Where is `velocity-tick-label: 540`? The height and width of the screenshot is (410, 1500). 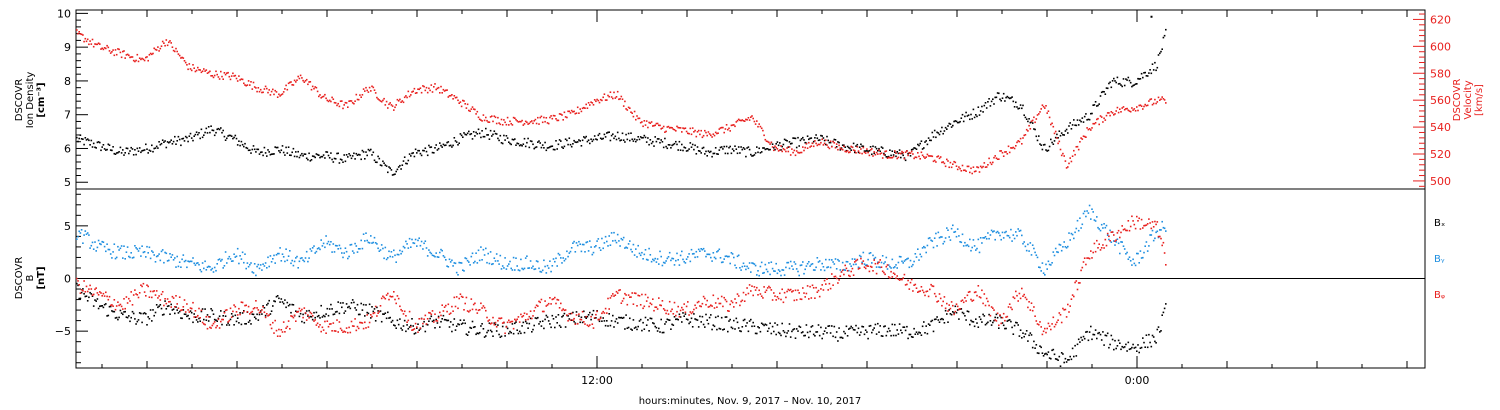
velocity-tick-label: 540 is located at coordinates (1440, 127).